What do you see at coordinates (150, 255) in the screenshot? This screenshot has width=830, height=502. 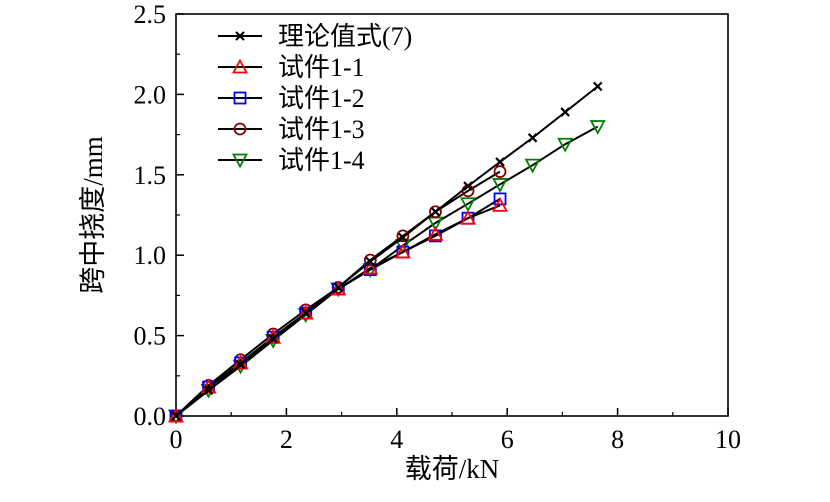 I see `y-tick-label: 1.0` at bounding box center [150, 255].